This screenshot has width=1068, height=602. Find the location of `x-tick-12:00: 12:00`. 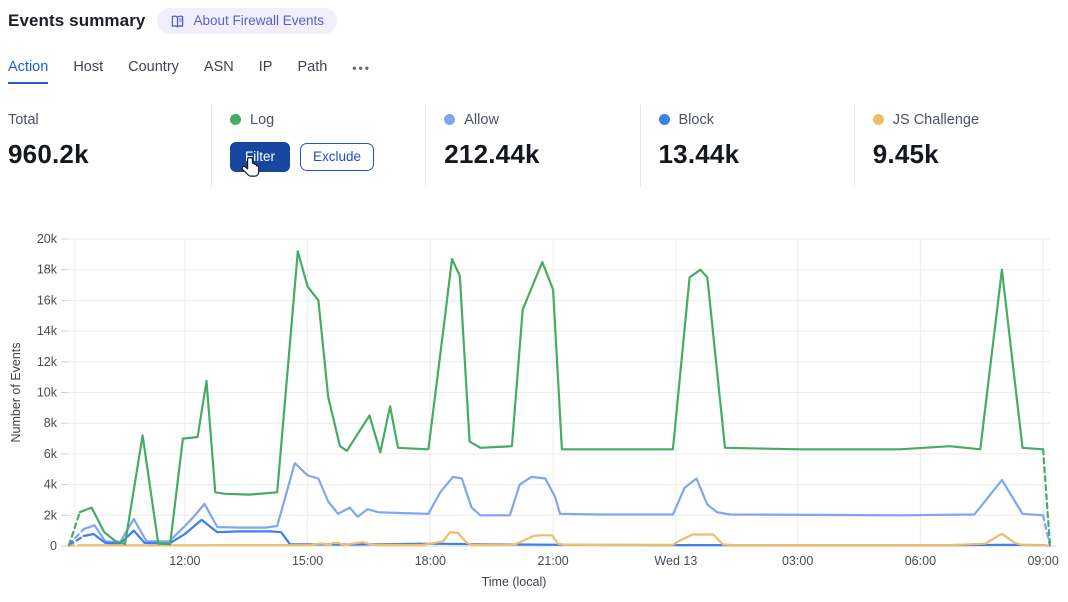

x-tick-12:00: 12:00 is located at coordinates (184, 561).